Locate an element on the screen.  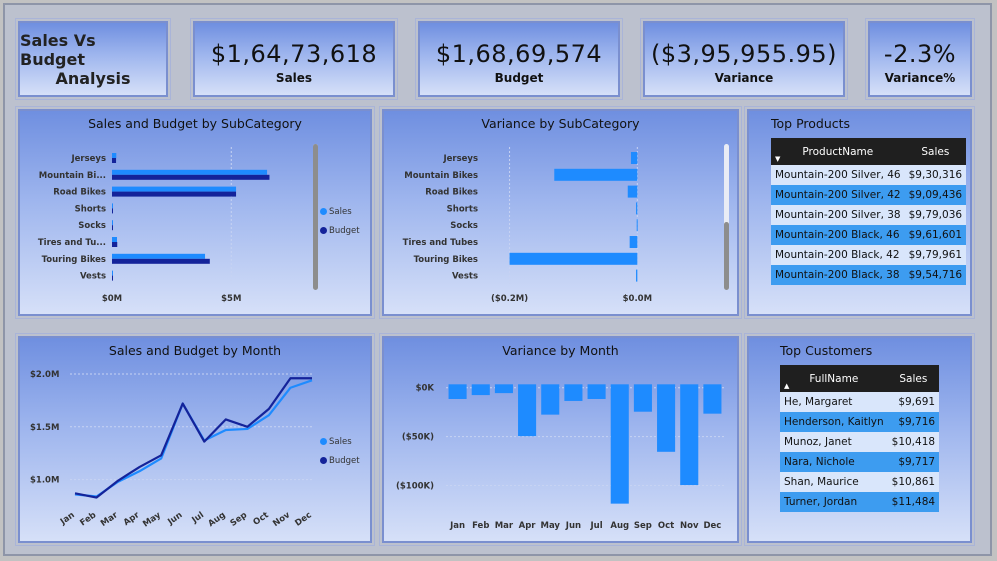
product-name-cell: Mountain-200 Silver, 46 is located at coordinates (838, 175).